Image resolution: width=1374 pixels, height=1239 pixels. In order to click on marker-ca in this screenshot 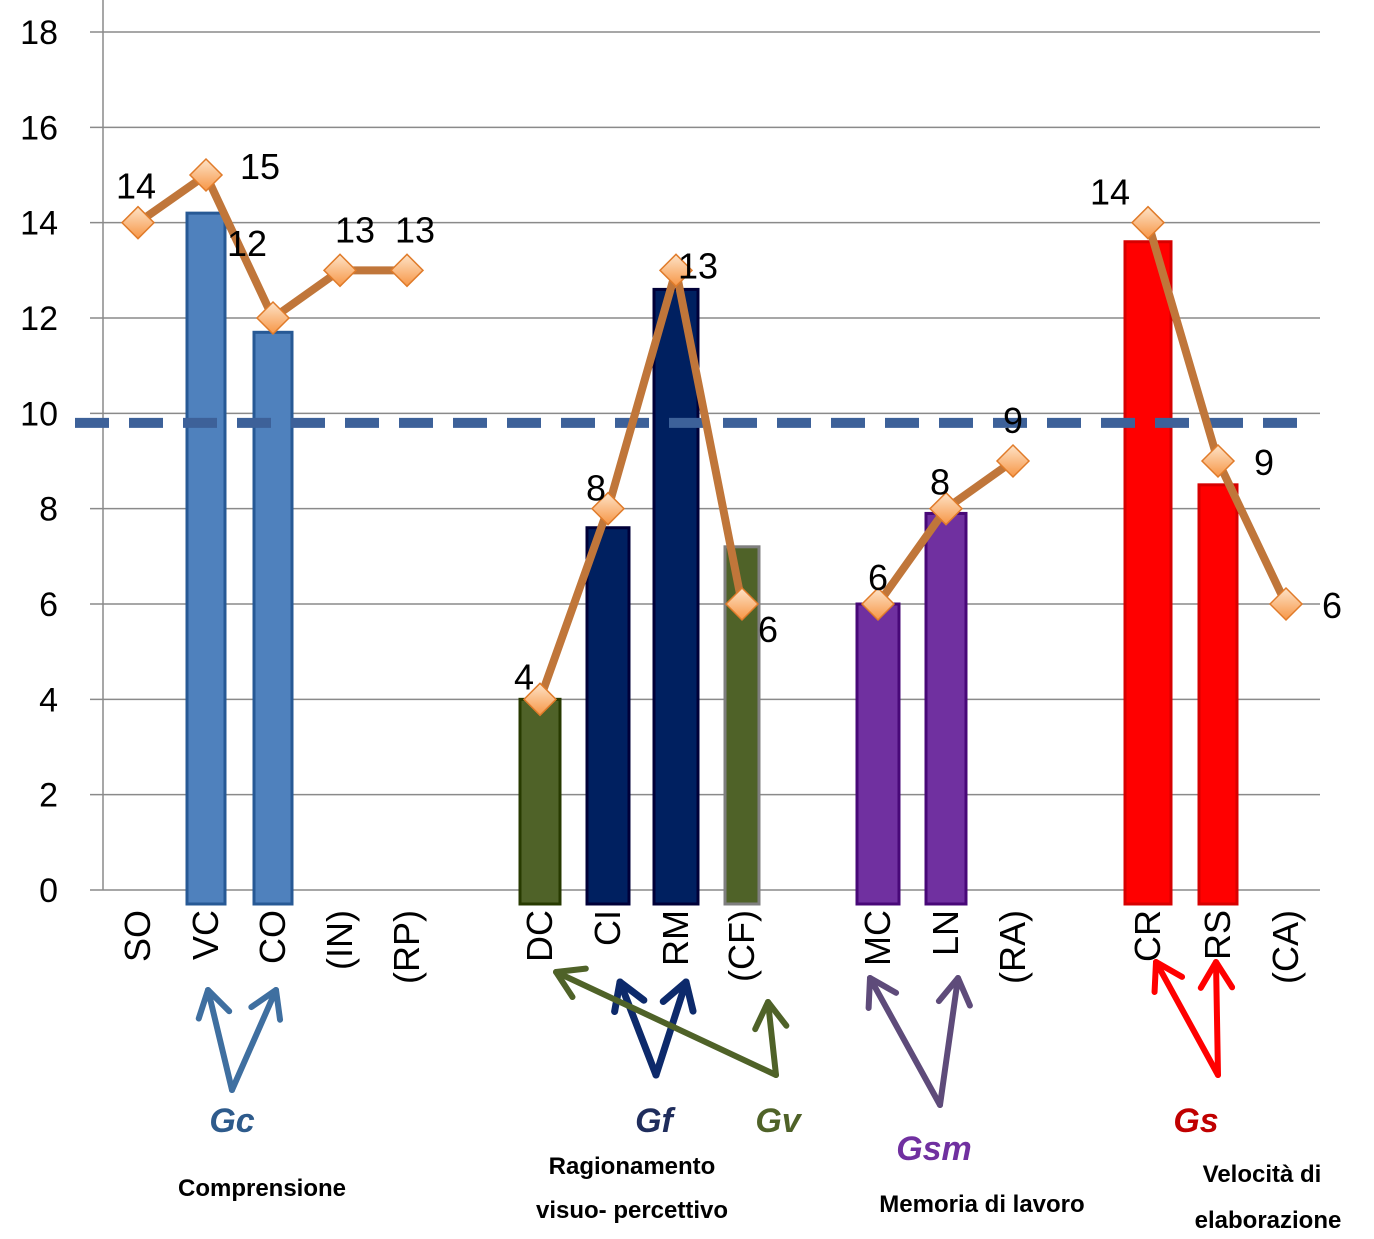, I will do `click(1286, 604)`.